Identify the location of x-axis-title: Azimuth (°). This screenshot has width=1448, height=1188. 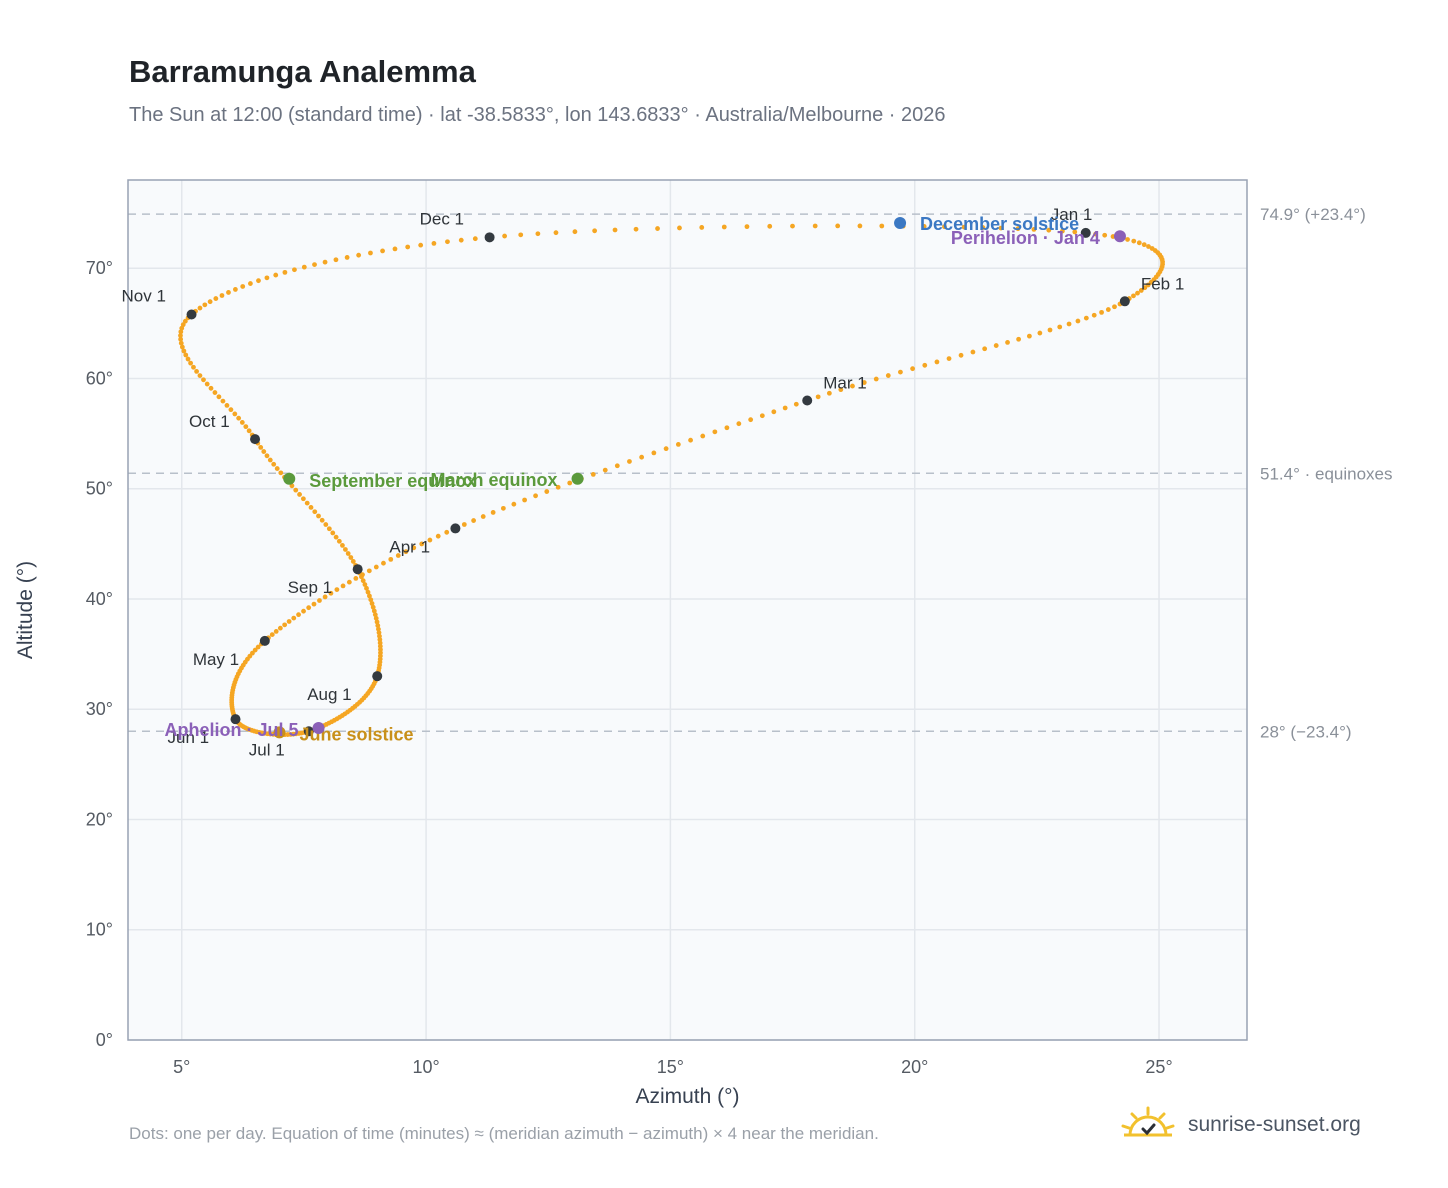
(687, 1096).